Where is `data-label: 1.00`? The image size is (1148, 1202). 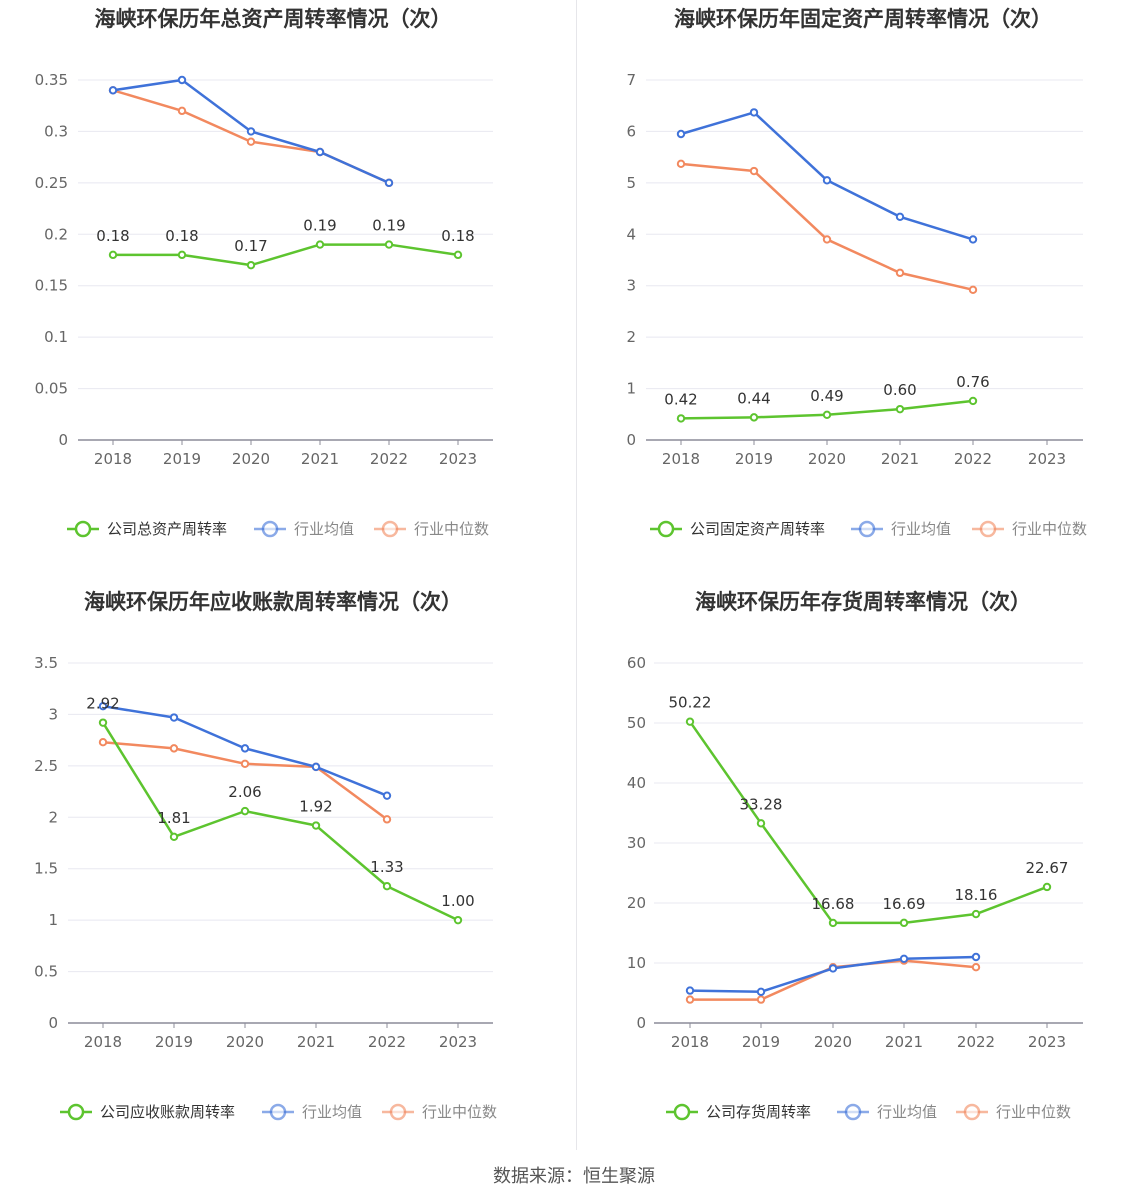 data-label: 1.00 is located at coordinates (457, 901).